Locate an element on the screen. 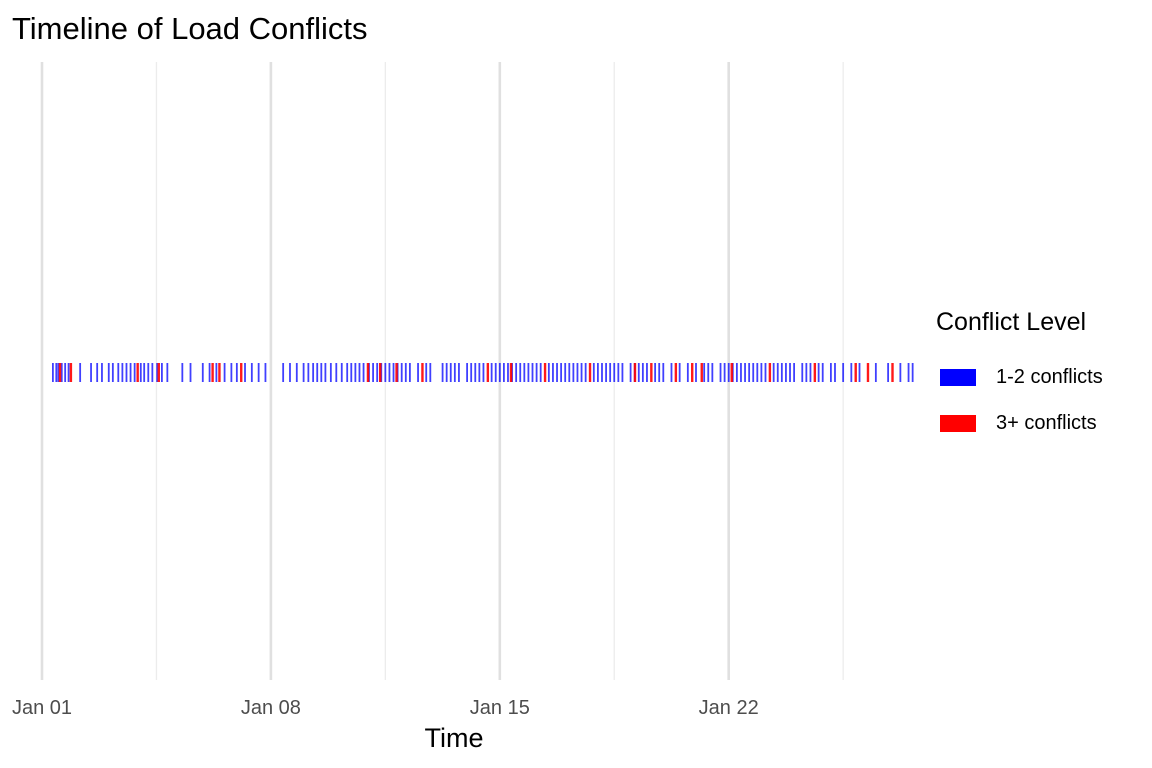  legend-item-1-2-conflicts: 1-2 conflicts is located at coordinates (1041, 377).